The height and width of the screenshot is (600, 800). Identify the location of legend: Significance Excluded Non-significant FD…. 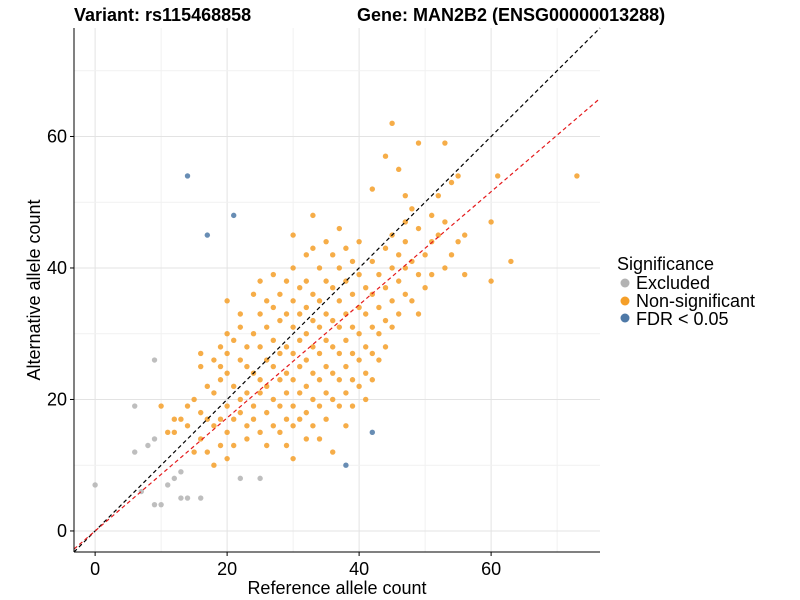
(686, 291).